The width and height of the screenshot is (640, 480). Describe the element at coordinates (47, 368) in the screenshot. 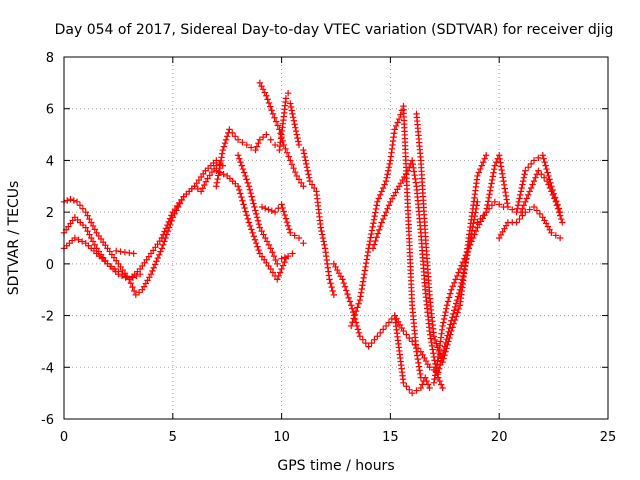

I see `y-tick-label: -4` at that location.